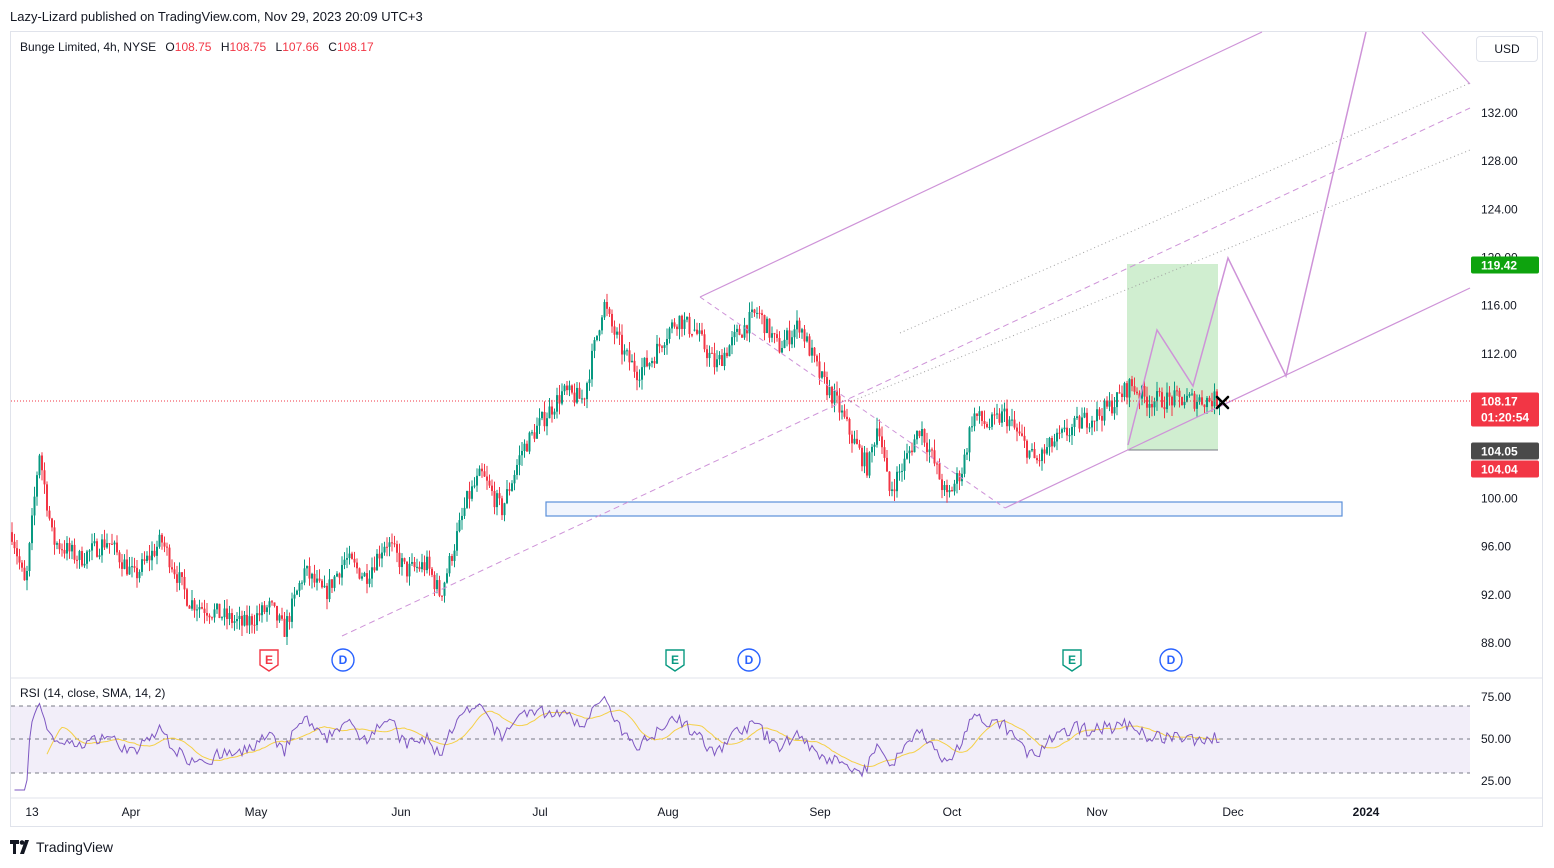 The image size is (1554, 868). What do you see at coordinates (952, 812) in the screenshot?
I see `time-tick-label: Oct` at bounding box center [952, 812].